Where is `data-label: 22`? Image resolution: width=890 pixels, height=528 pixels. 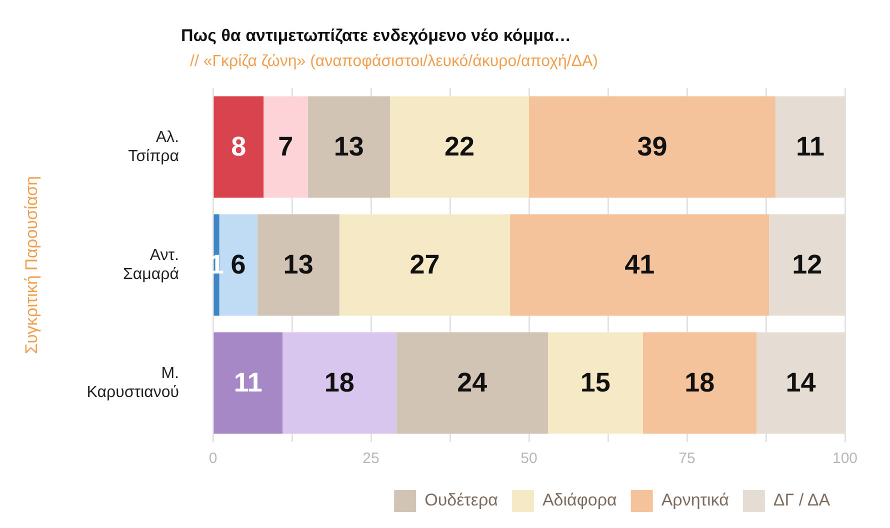 data-label: 22 is located at coordinates (459, 146).